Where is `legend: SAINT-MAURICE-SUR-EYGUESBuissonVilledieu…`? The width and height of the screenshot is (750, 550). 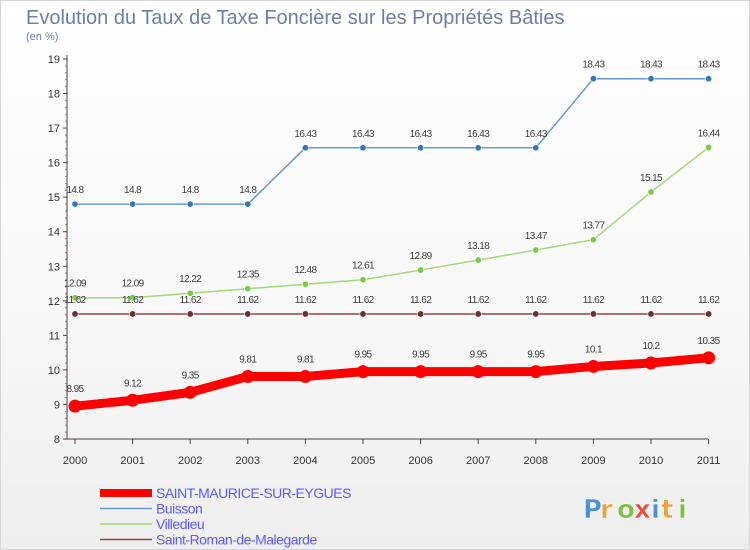 legend: SAINT-MAURICE-SUR-EYGUESBuissonVilledieu… is located at coordinates (226, 516).